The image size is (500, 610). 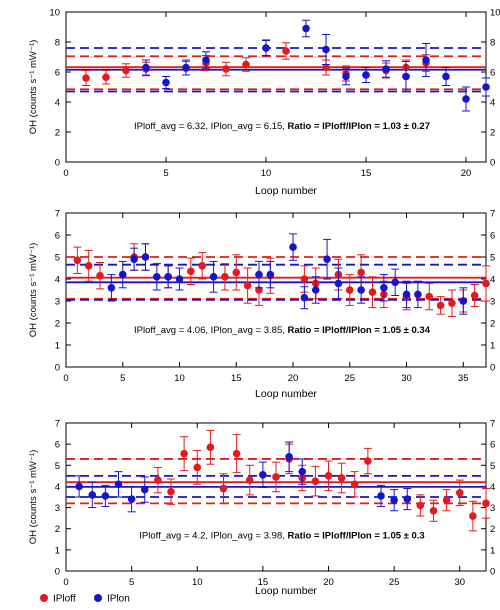 What do you see at coordinates (64, 599) in the screenshot?
I see `legend-label-IPloff: IPloff` at bounding box center [64, 599].